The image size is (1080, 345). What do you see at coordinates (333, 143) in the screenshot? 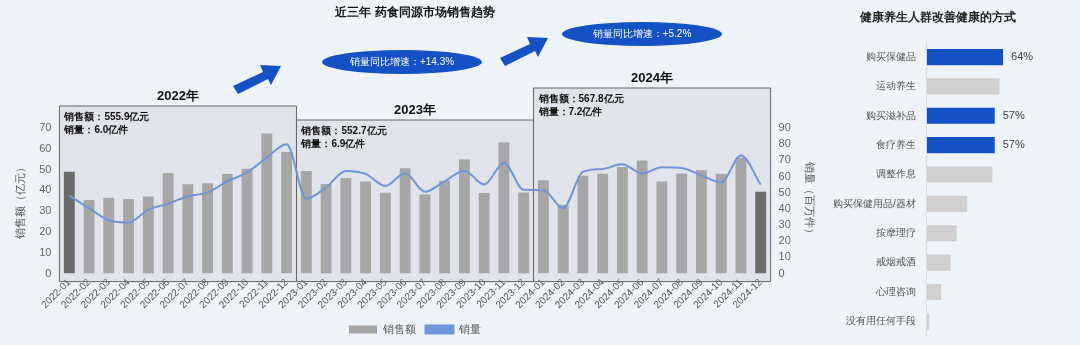
I see `annotation: 销量：6.9亿件` at bounding box center [333, 143].